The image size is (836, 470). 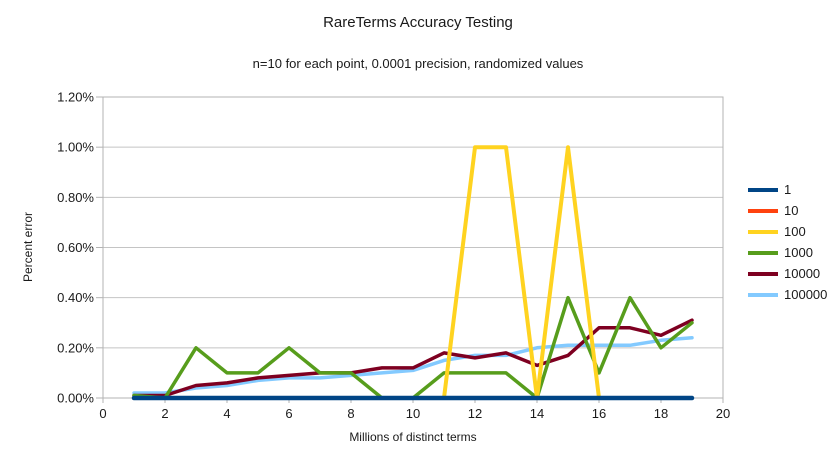 I want to click on x-tick-label: 16, so click(x=599, y=413).